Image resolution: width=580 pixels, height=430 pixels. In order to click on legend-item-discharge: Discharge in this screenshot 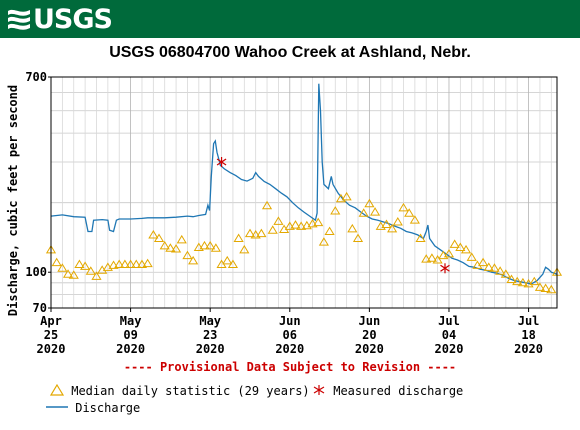, I will do `click(93, 408)`.